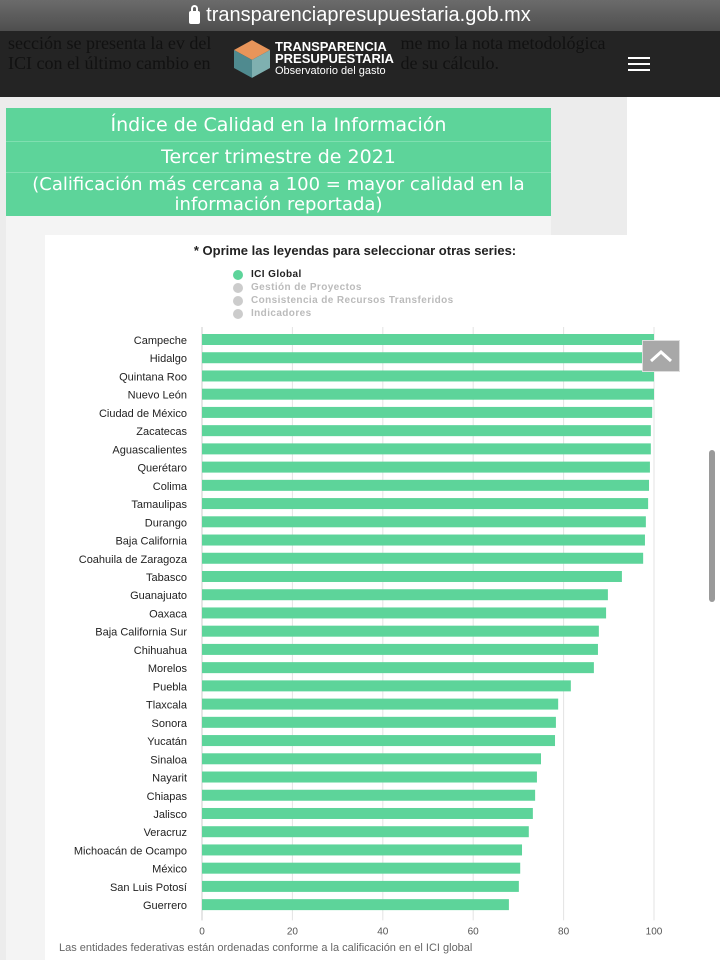 The width and height of the screenshot is (720, 960). I want to click on category-label: Coahuila de Zaragoza, so click(133, 560).